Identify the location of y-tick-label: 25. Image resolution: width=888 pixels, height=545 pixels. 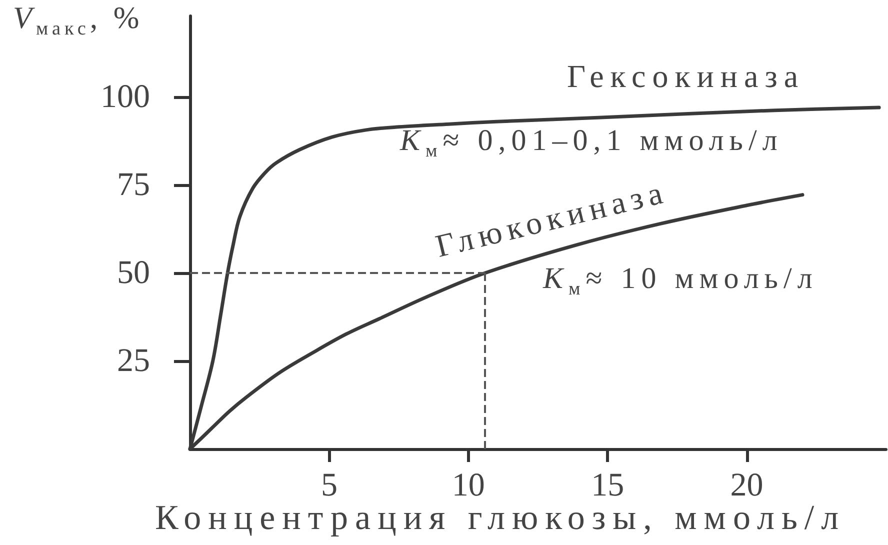
(133, 360).